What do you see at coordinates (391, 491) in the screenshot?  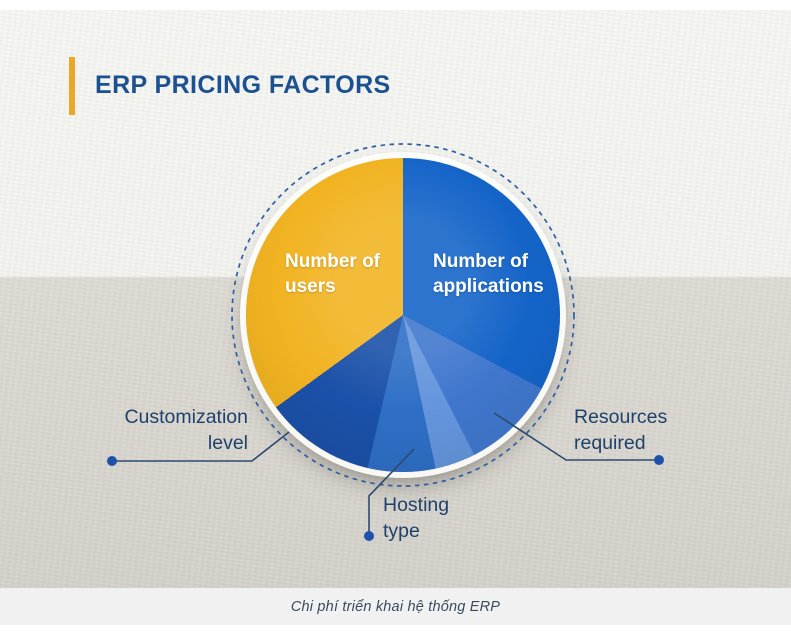 I see `leader-line-hosting` at bounding box center [391, 491].